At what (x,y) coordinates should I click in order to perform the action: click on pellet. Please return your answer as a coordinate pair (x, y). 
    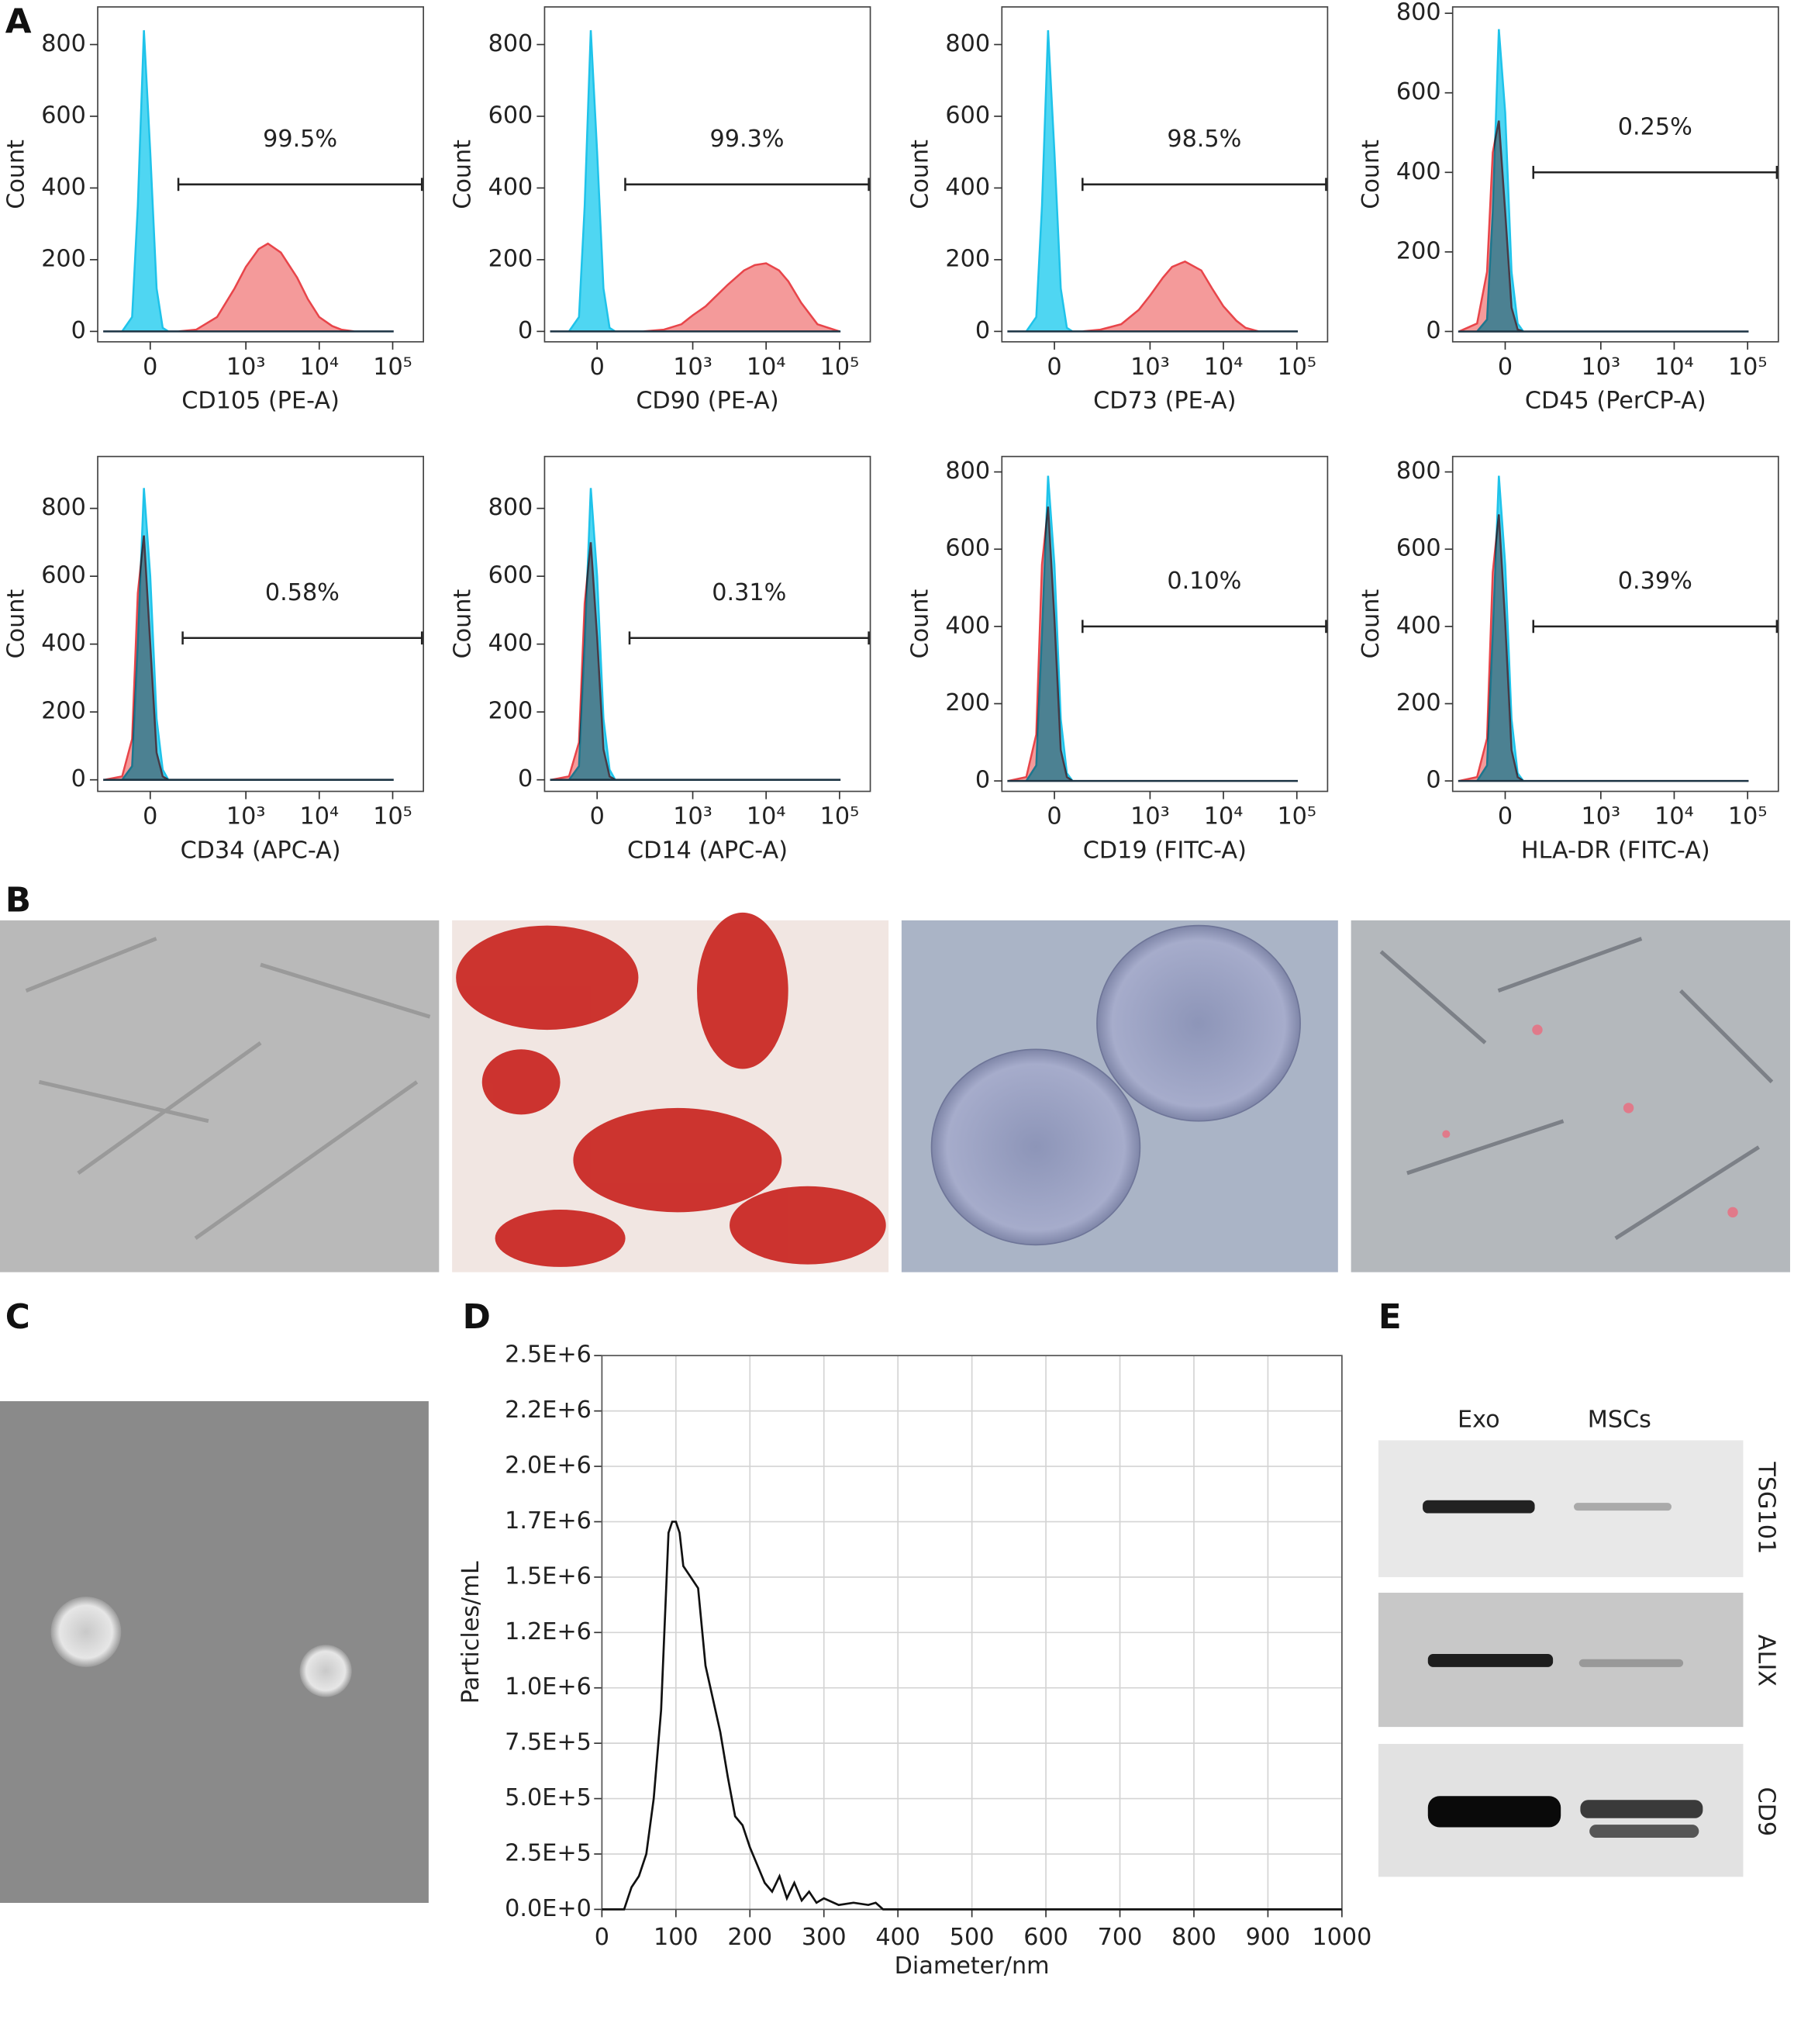
    Looking at the image, I should click on (1035, 1147).